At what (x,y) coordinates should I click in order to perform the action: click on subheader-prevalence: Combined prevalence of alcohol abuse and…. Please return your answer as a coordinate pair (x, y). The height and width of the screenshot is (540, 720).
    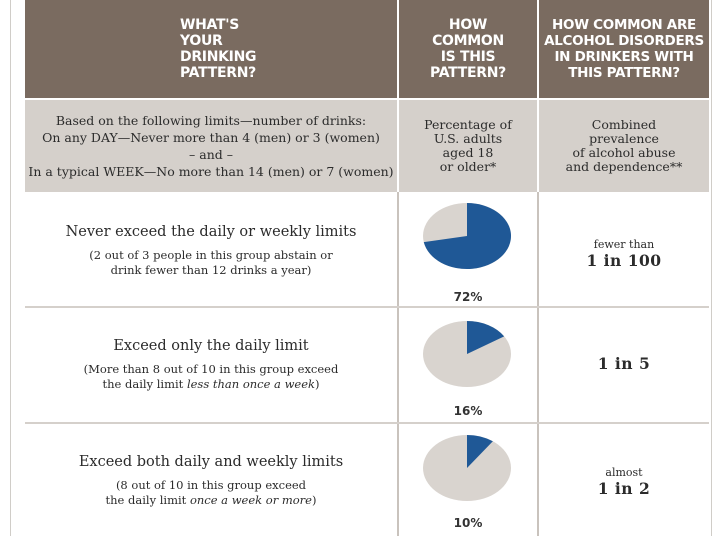
    Looking at the image, I should click on (624, 146).